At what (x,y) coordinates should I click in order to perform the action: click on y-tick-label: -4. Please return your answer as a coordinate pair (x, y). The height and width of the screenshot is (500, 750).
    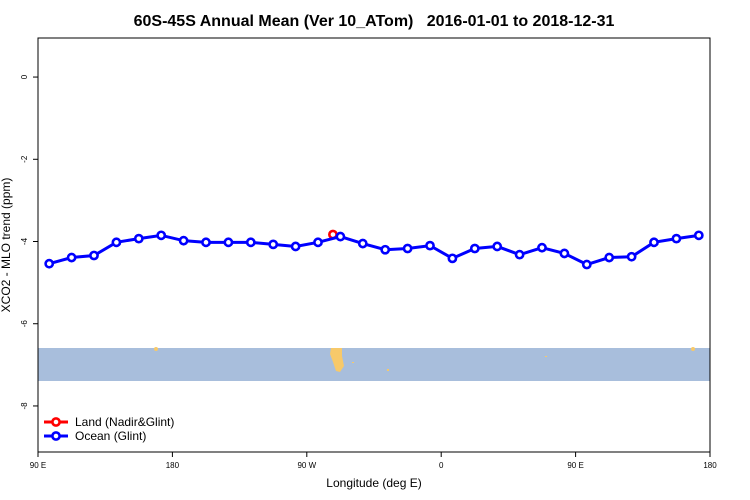
    Looking at the image, I should click on (24, 241).